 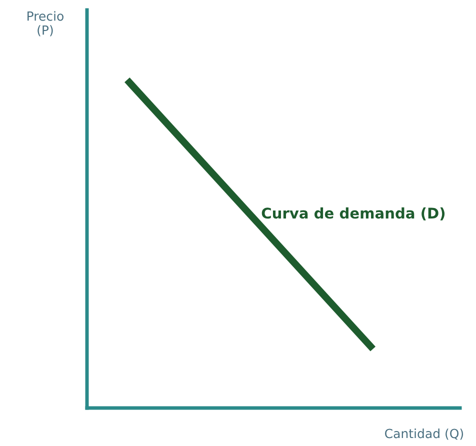 What do you see at coordinates (353, 213) in the screenshot?
I see `series-label: Curva de demanda (D)` at bounding box center [353, 213].